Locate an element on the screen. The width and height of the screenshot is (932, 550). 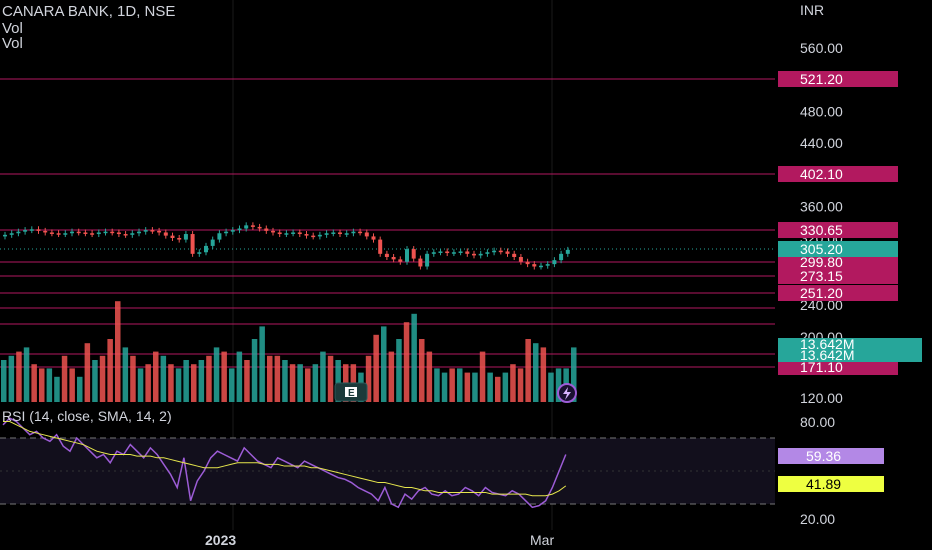
volume-legend-2: Vol is located at coordinates (12, 43).